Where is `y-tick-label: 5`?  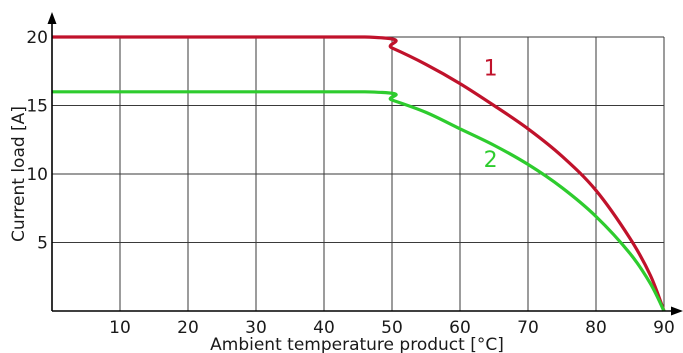
y-tick-label: 5 is located at coordinates (42, 244).